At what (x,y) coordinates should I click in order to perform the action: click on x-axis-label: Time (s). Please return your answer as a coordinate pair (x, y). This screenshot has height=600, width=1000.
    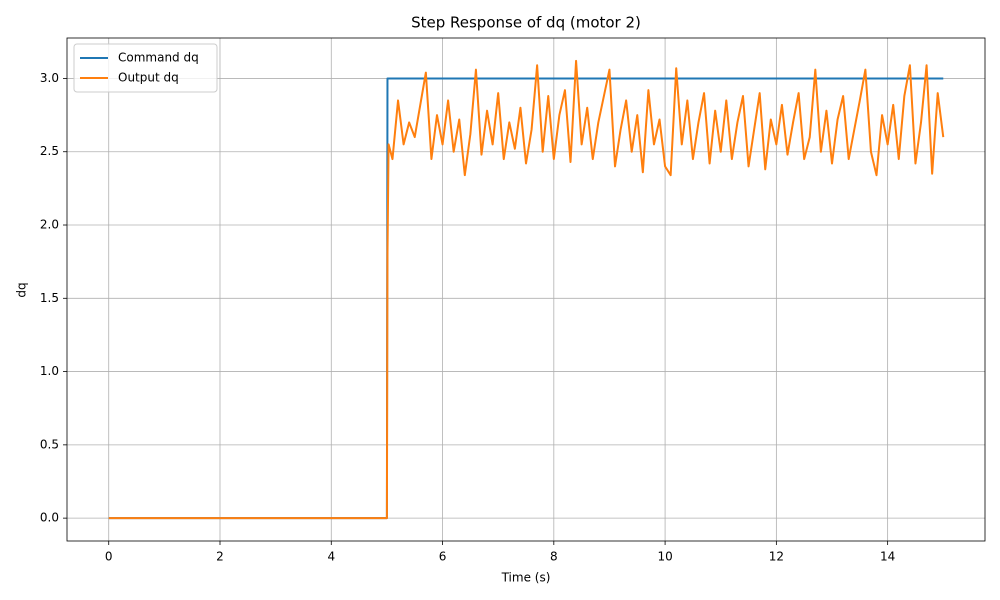
    Looking at the image, I should click on (526, 578).